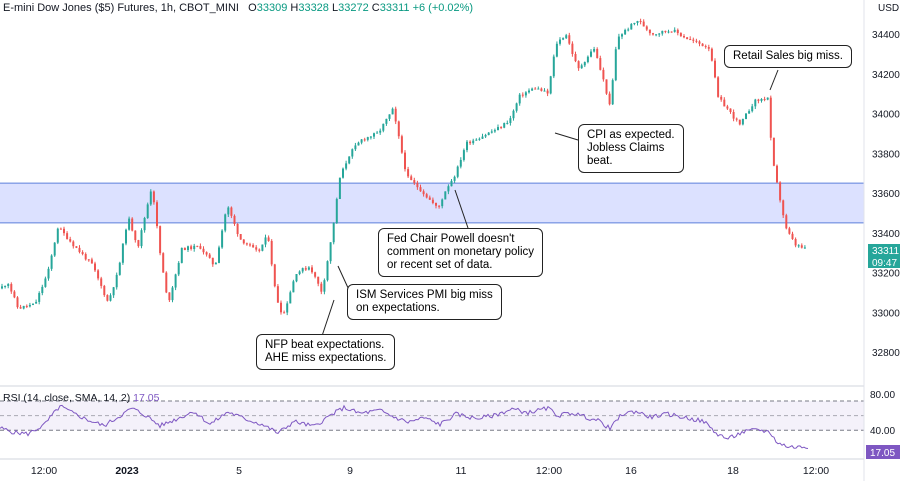 The width and height of the screenshot is (900, 486). I want to click on open-label: O, so click(252, 8).